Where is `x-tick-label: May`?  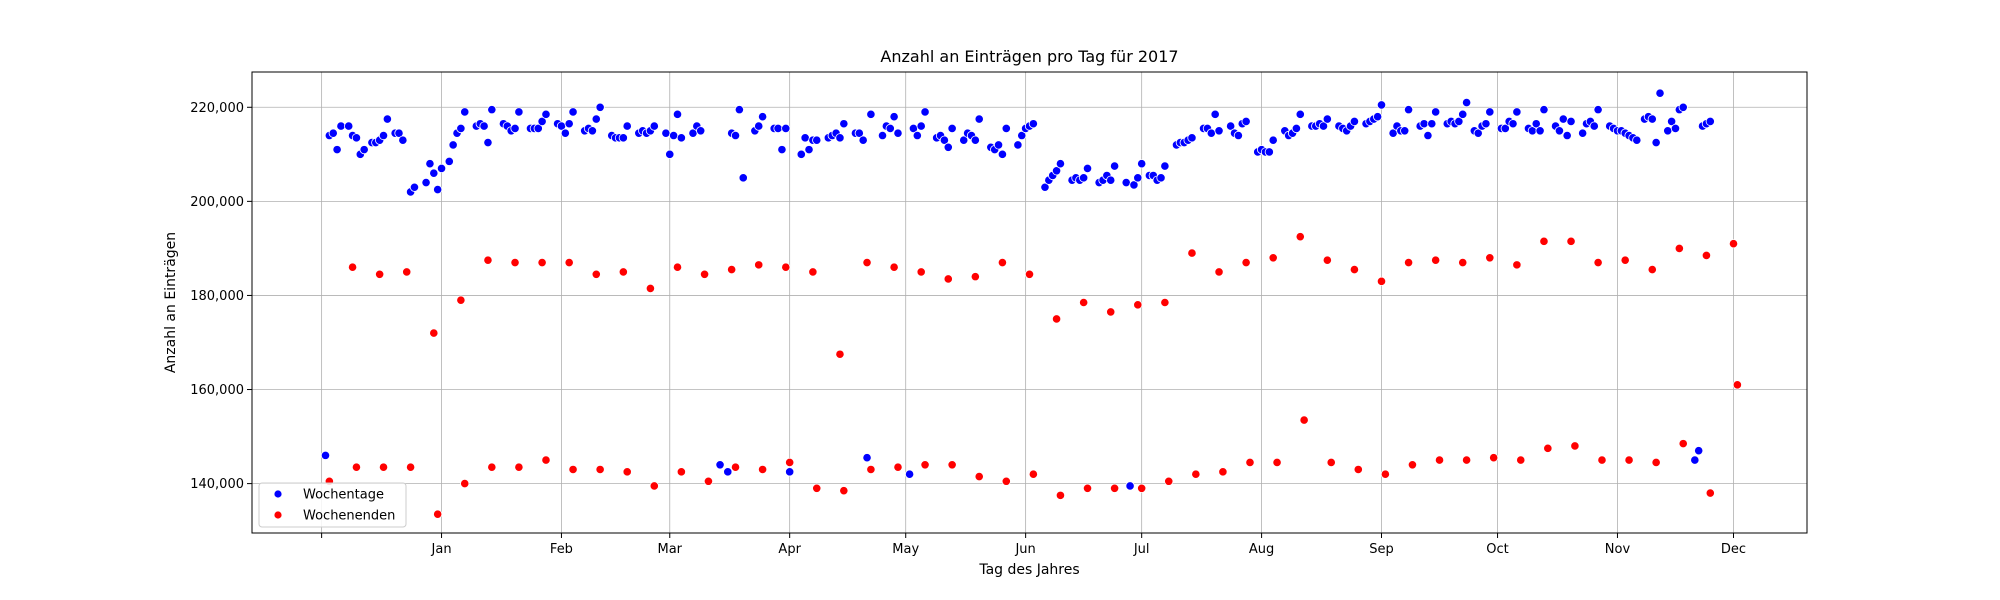 x-tick-label: May is located at coordinates (905, 549).